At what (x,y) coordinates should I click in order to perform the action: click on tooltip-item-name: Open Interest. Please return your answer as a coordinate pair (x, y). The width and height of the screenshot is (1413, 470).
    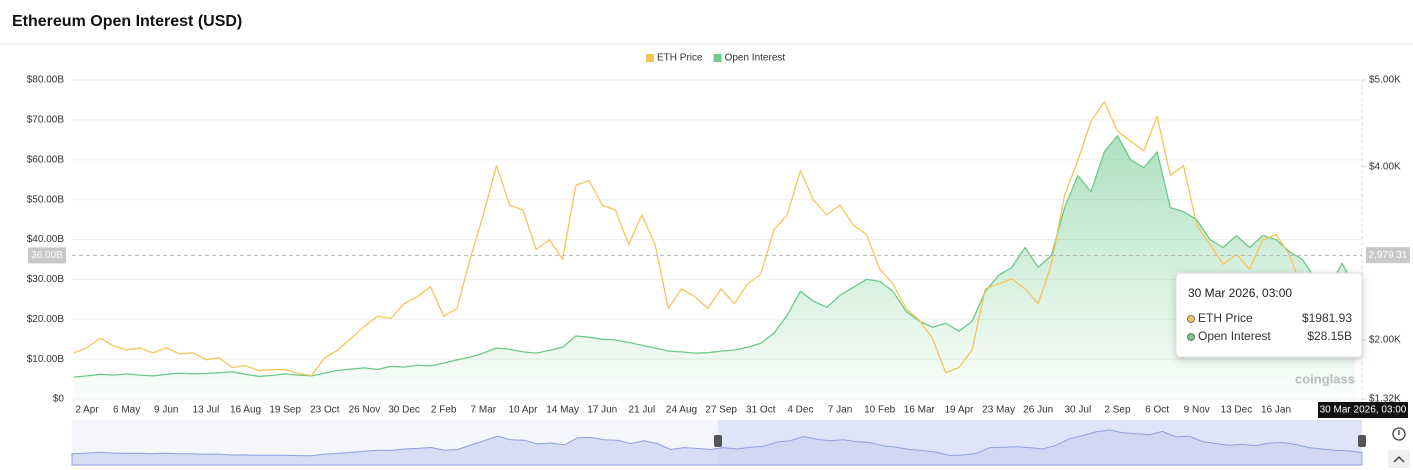
    Looking at the image, I should click on (1234, 336).